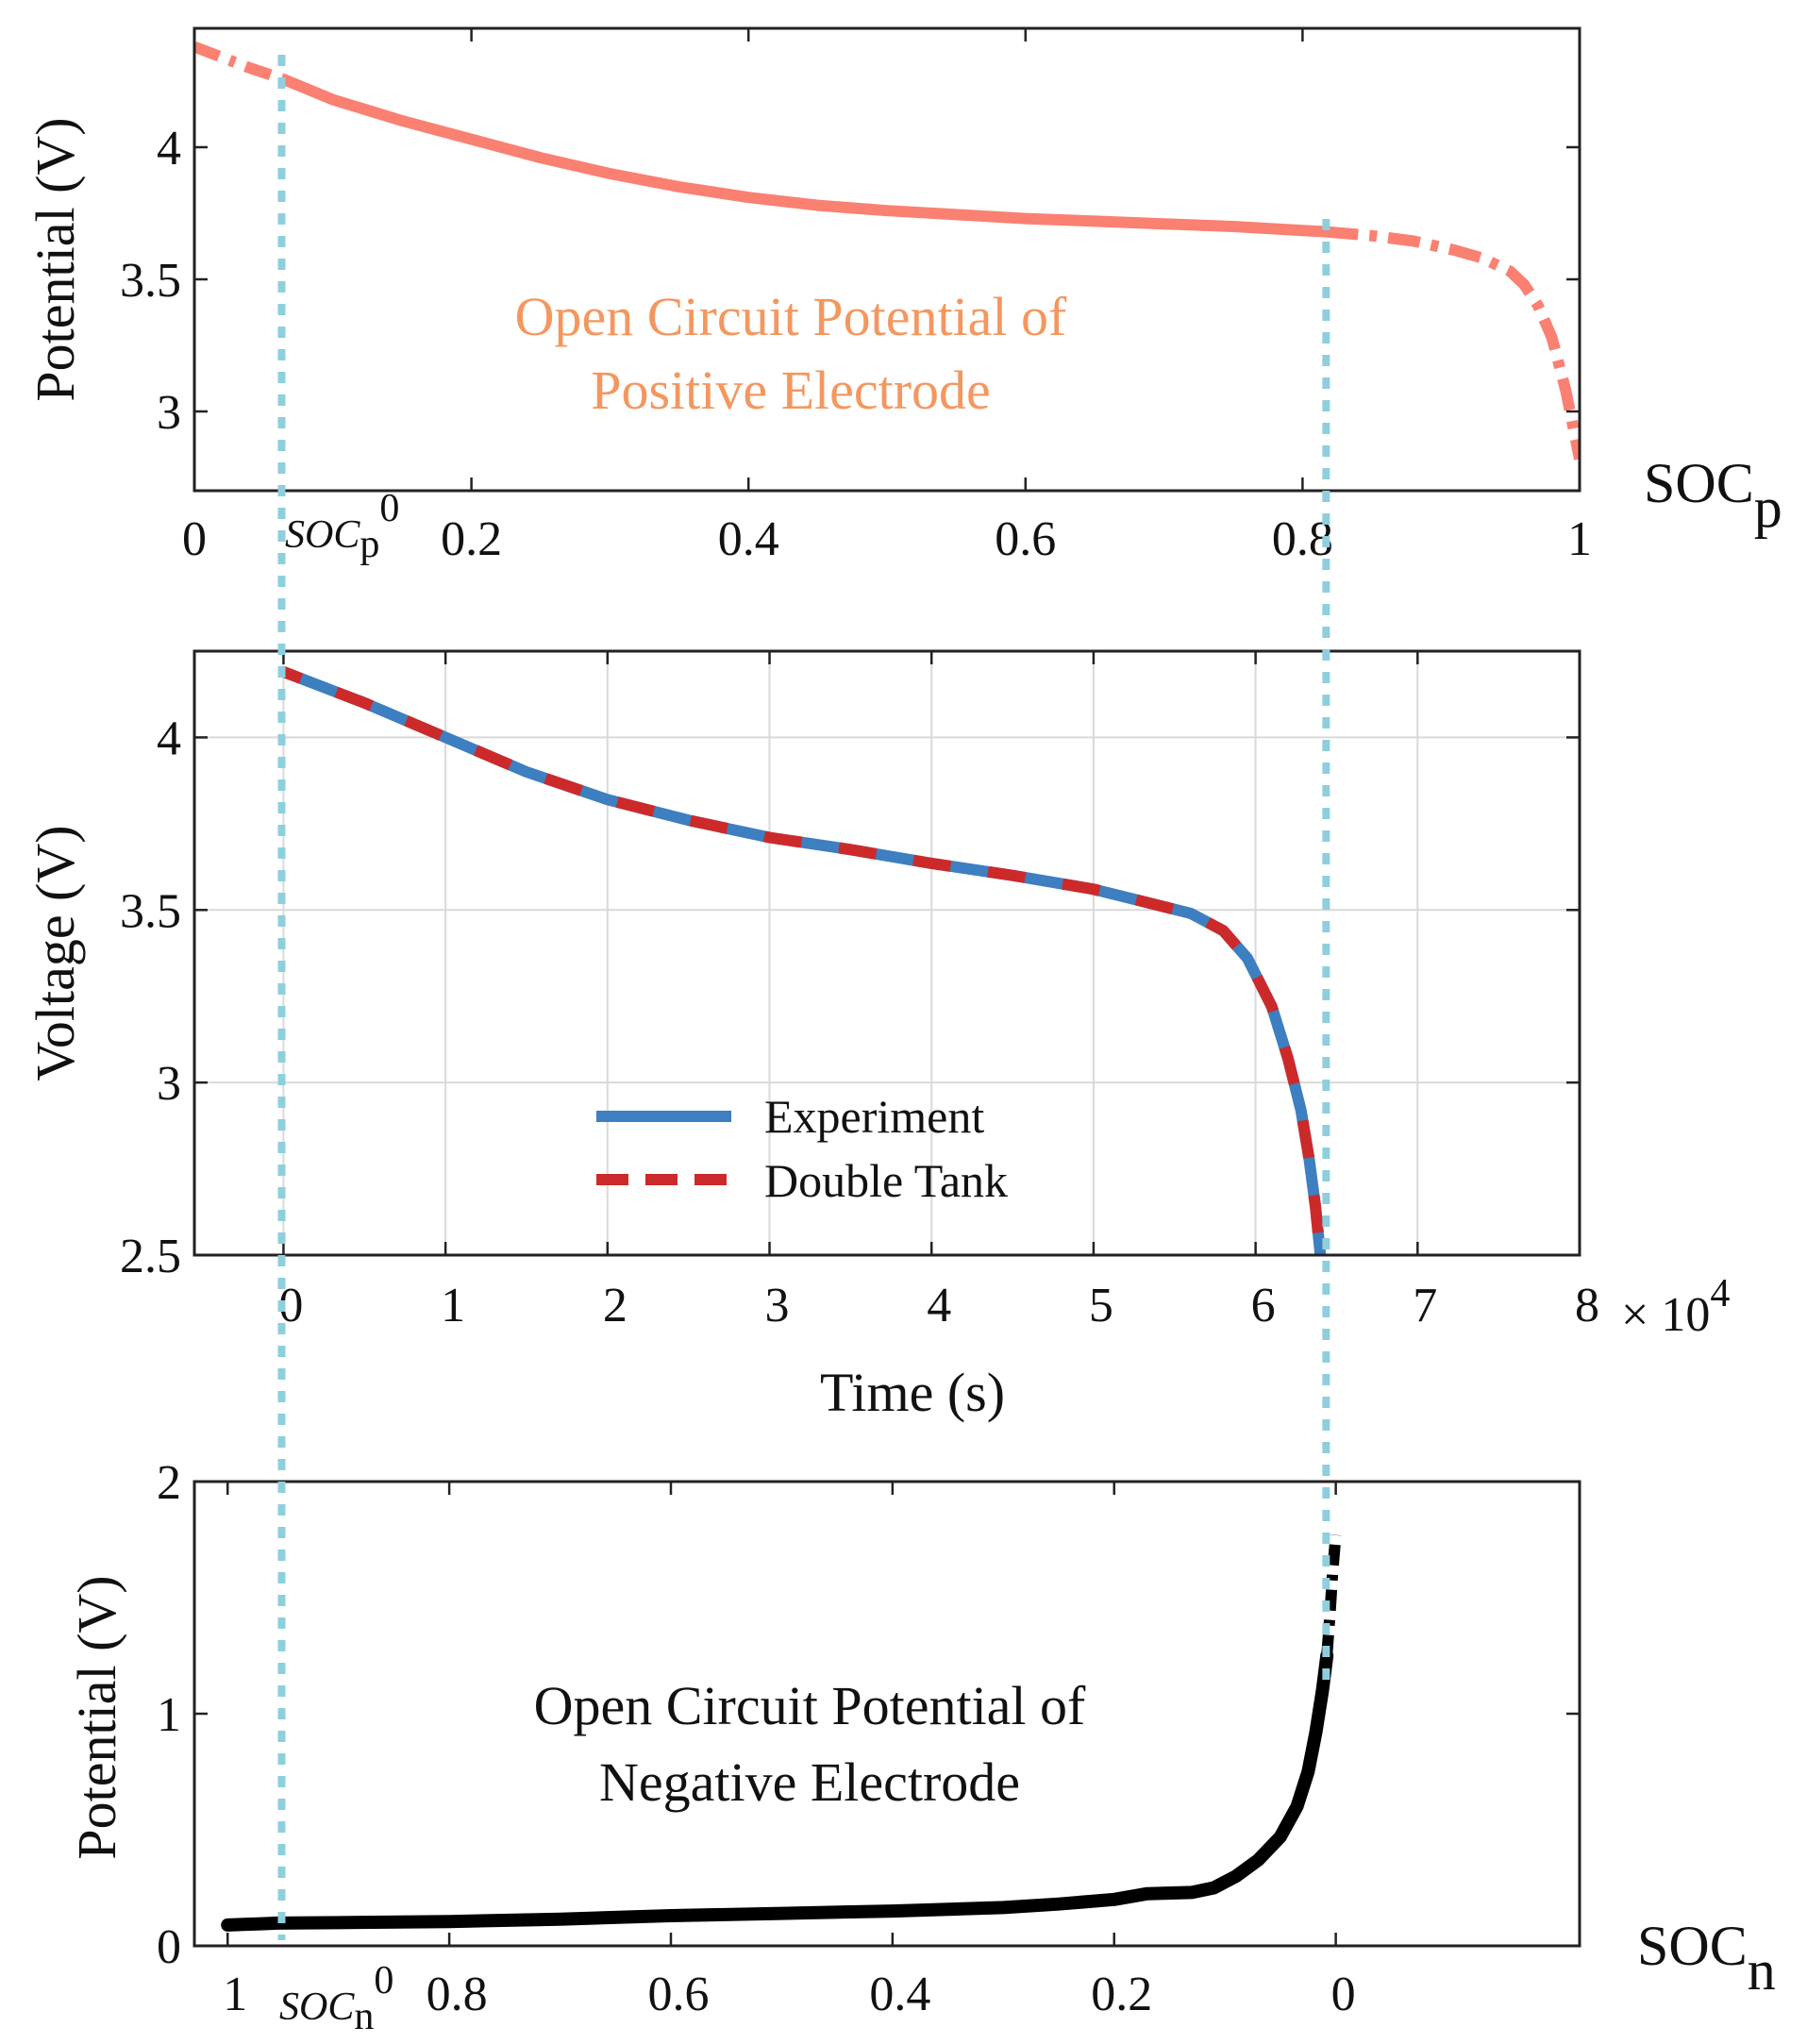 This screenshot has width=1807, height=2044. I want to click on mid-x-multiplier: × 10⁴, so click(1675, 1307).